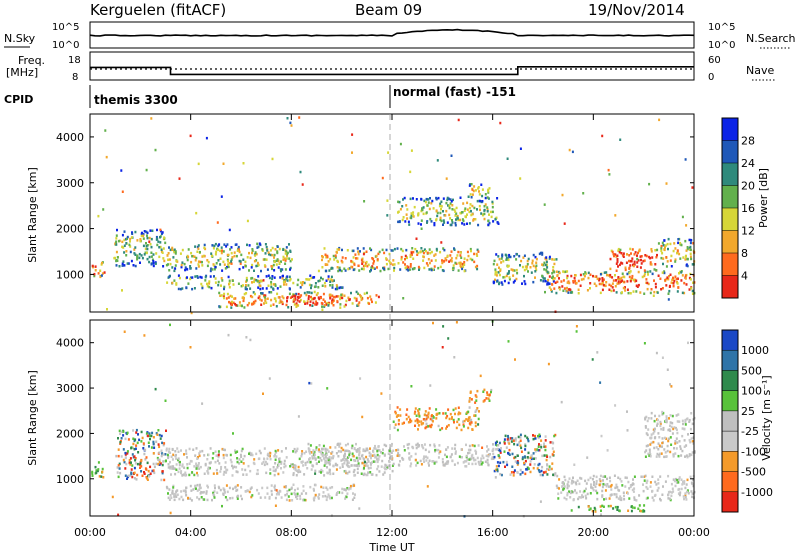  Describe the element at coordinates (721, 27) in the screenshot. I see `nsearch-hi-tick: 10^5` at that location.